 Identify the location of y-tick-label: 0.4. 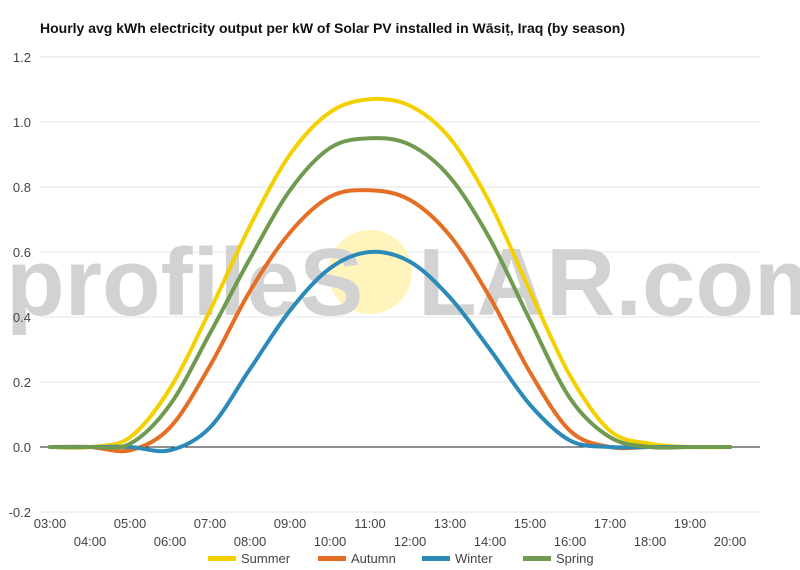
(22, 317).